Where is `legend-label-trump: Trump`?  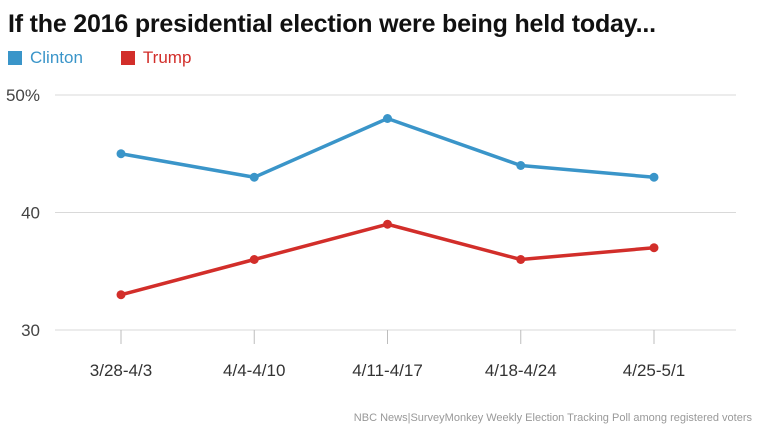 legend-label-trump: Trump is located at coordinates (167, 57).